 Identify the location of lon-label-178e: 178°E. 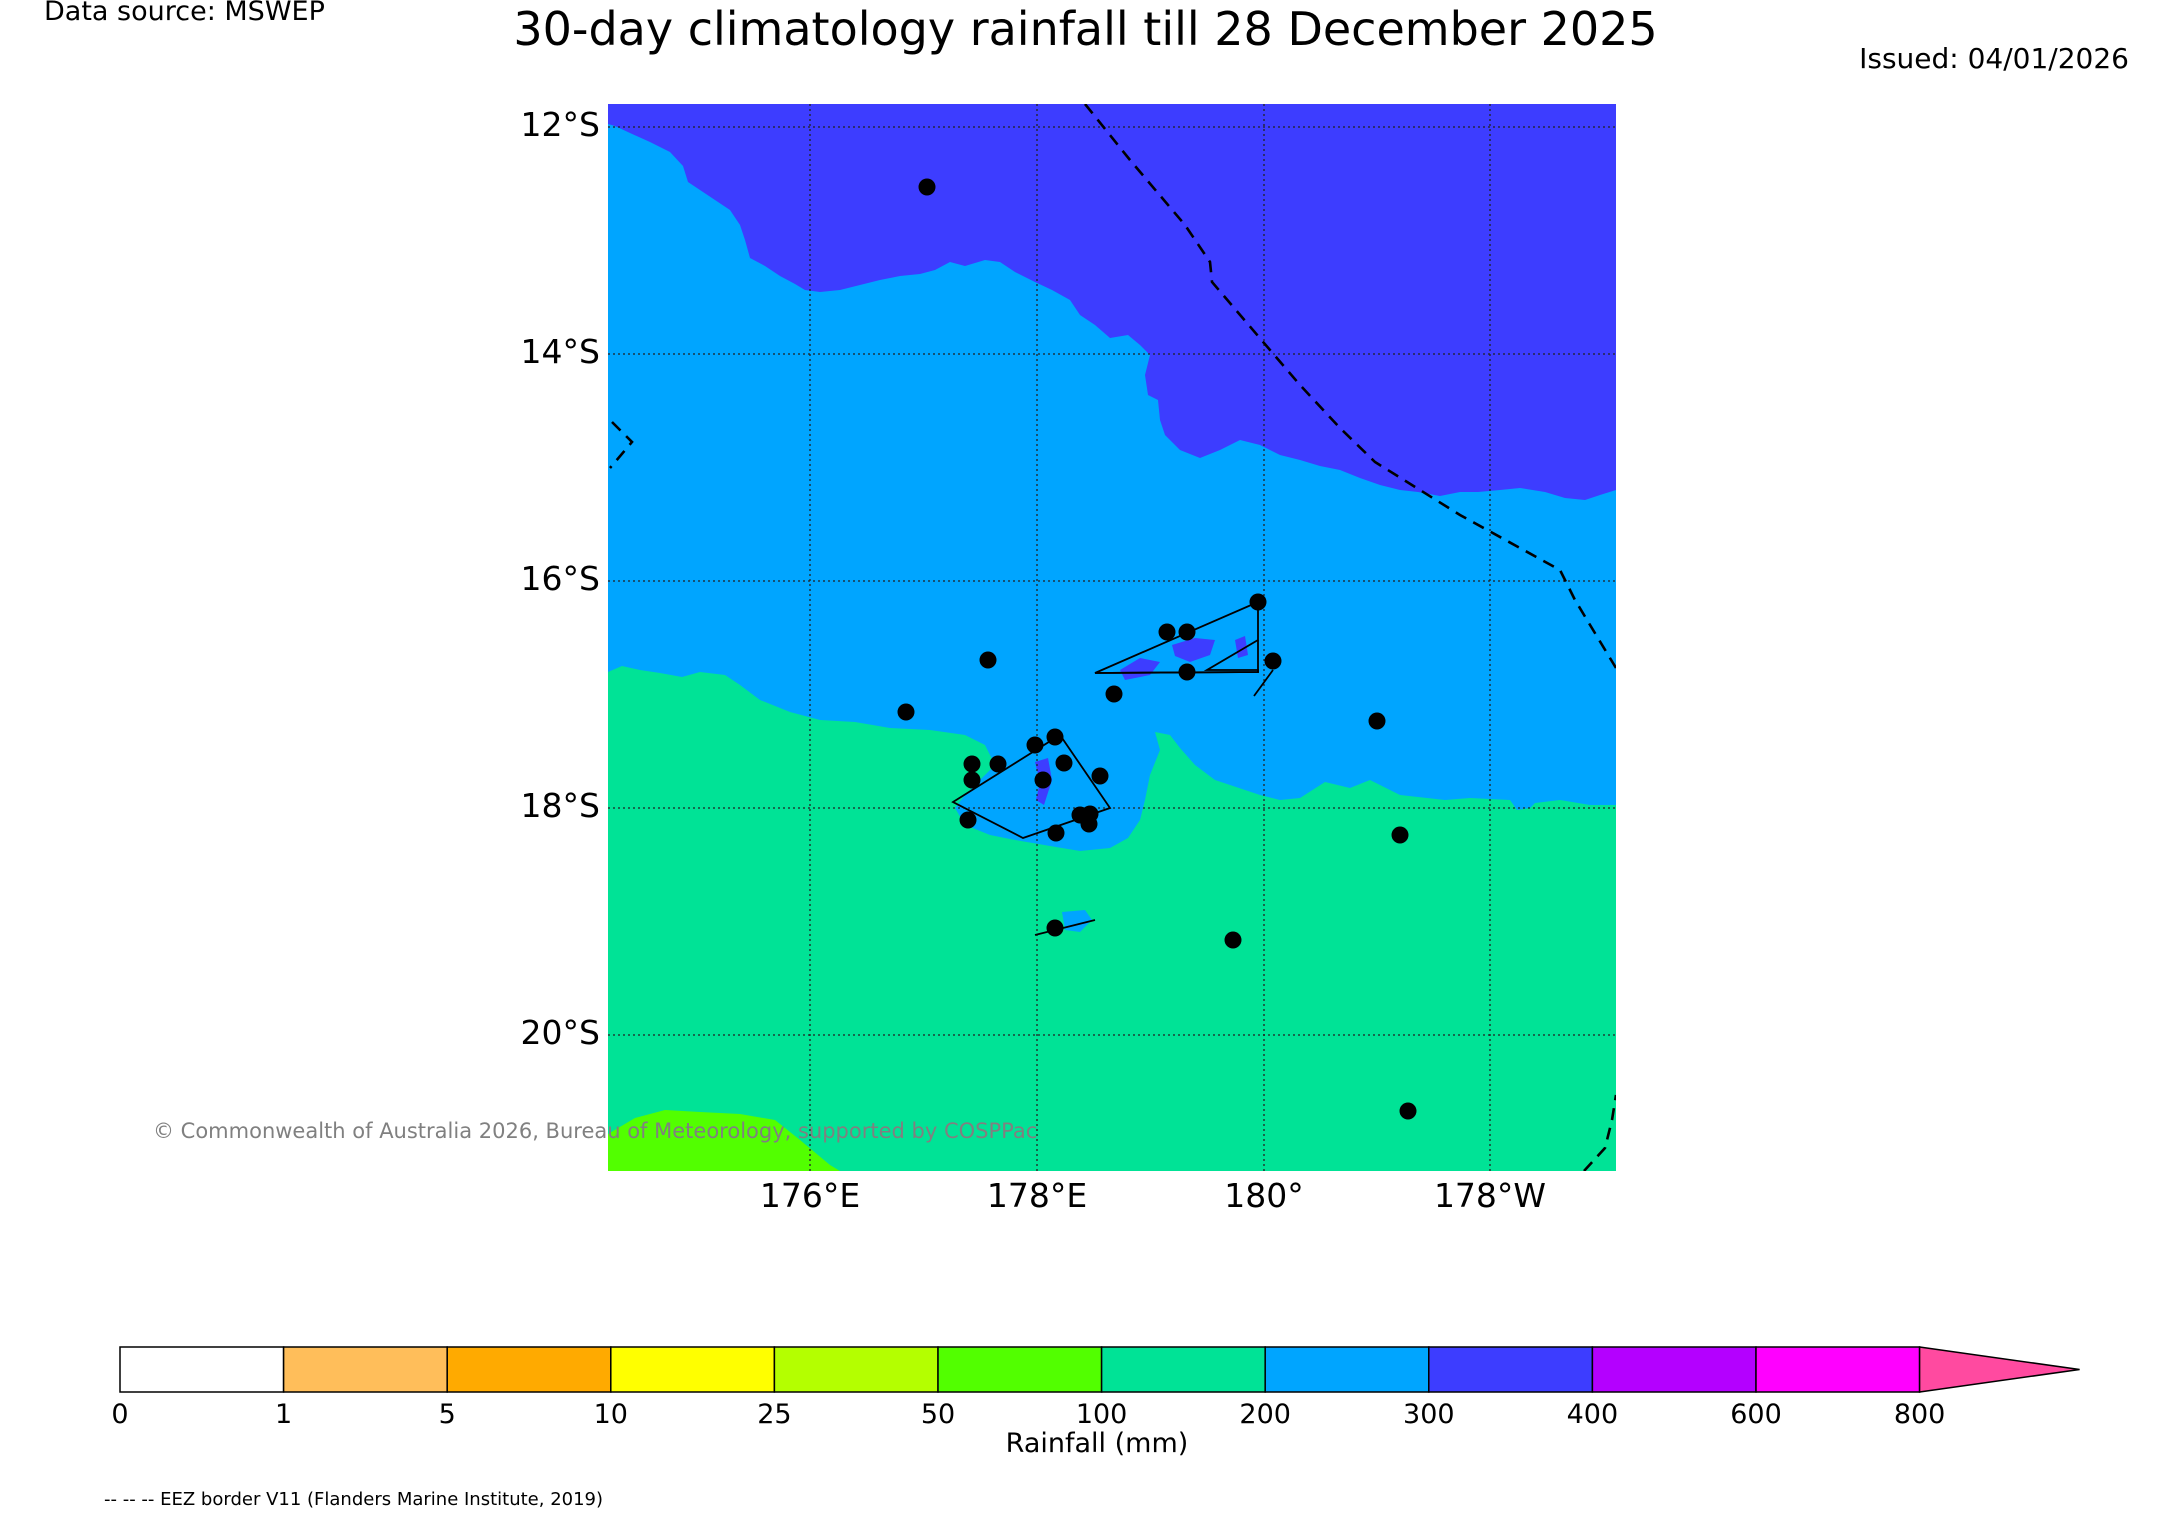
(1037, 1195).